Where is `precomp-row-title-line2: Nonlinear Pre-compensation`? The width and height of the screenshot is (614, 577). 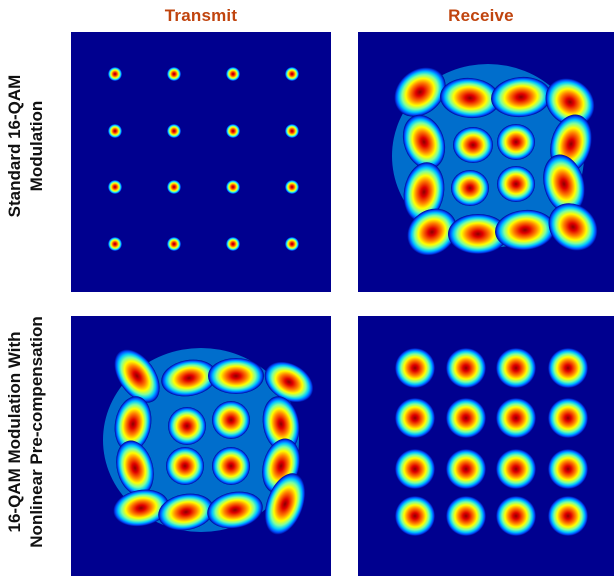 precomp-row-title-line2: Nonlinear Pre-compensation is located at coordinates (36, 432).